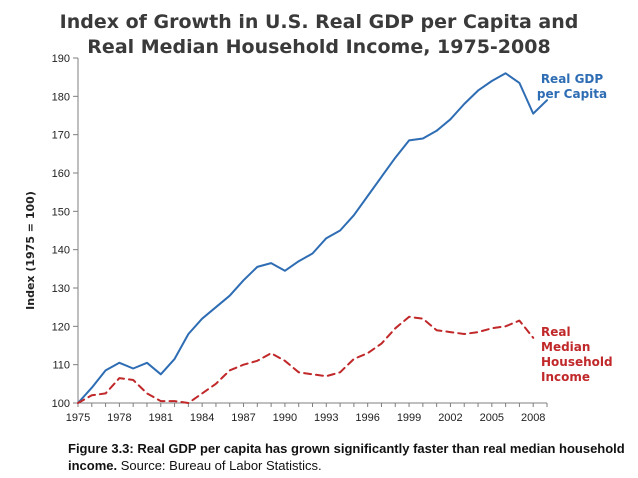  What do you see at coordinates (492, 418) in the screenshot?
I see `x-tick-label: 2005` at bounding box center [492, 418].